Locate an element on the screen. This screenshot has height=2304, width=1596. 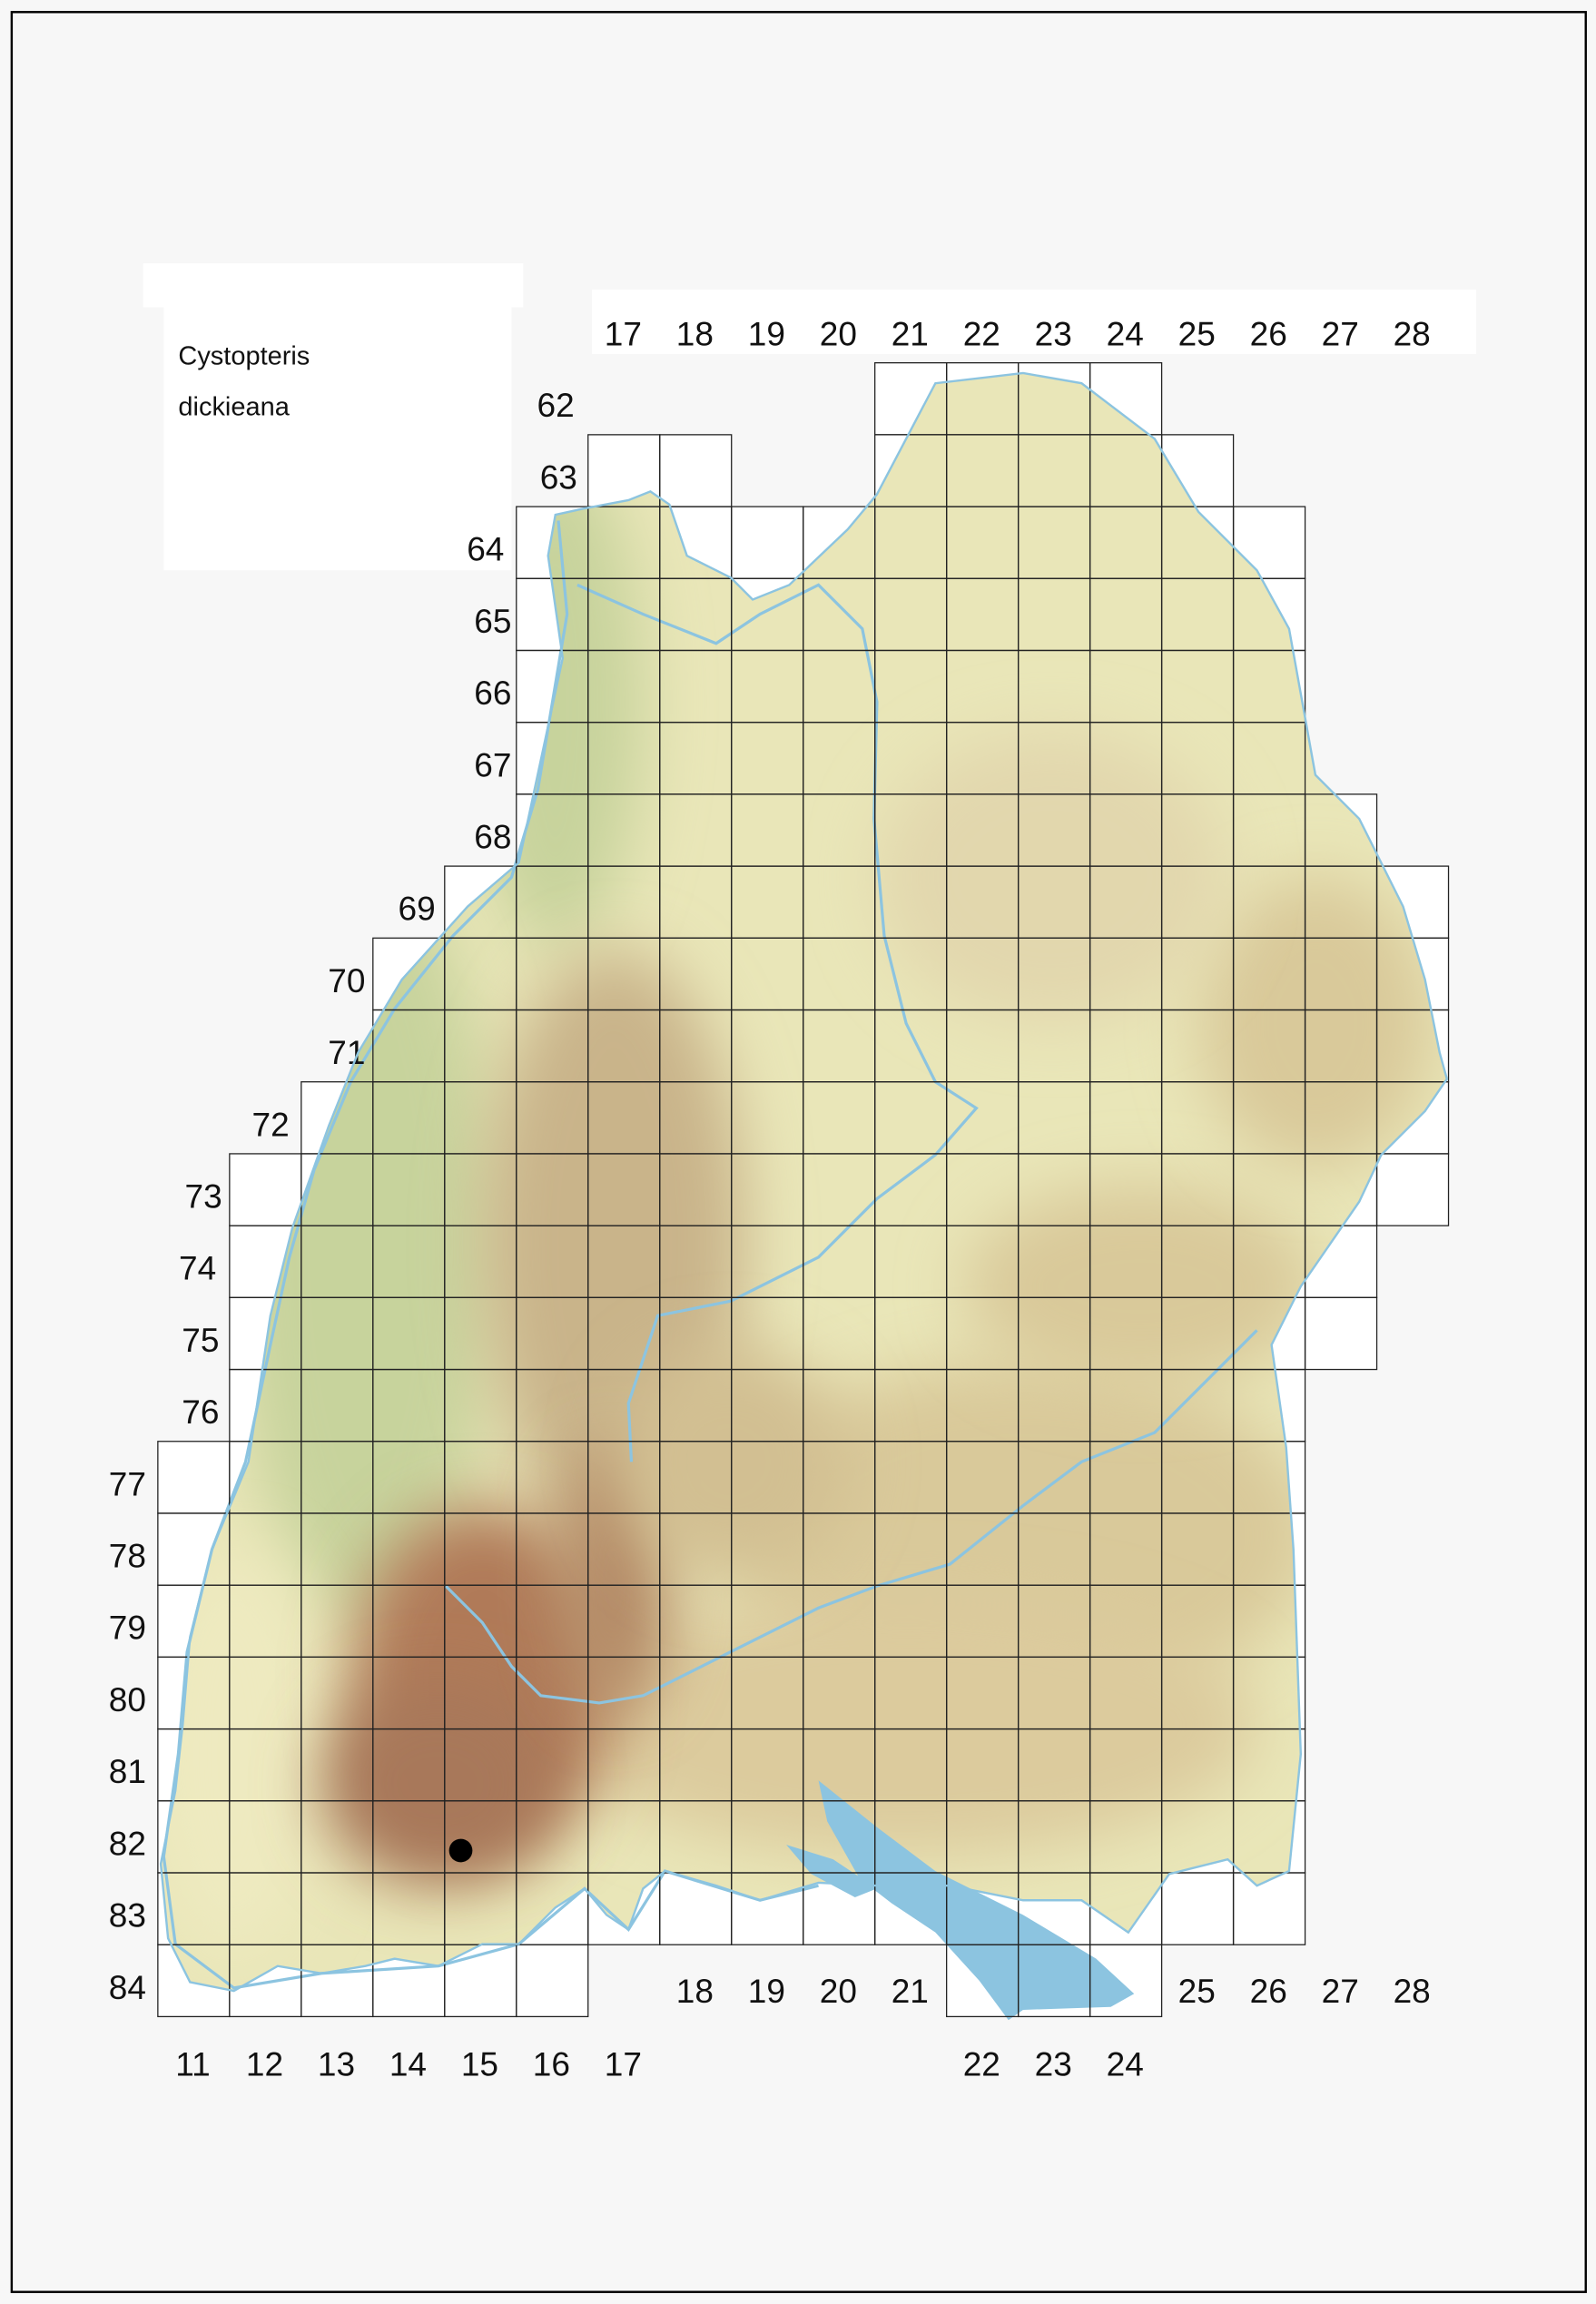
row-label: 71 is located at coordinates (346, 1052).